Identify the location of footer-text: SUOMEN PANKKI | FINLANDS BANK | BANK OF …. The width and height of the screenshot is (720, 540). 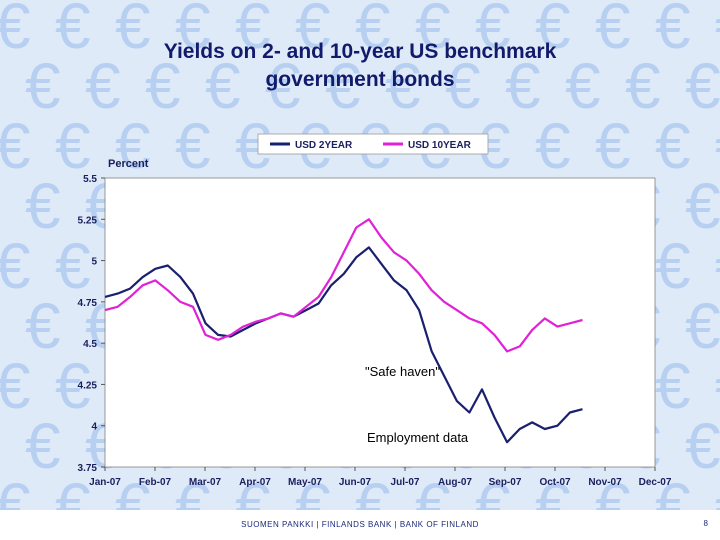
(360, 524).